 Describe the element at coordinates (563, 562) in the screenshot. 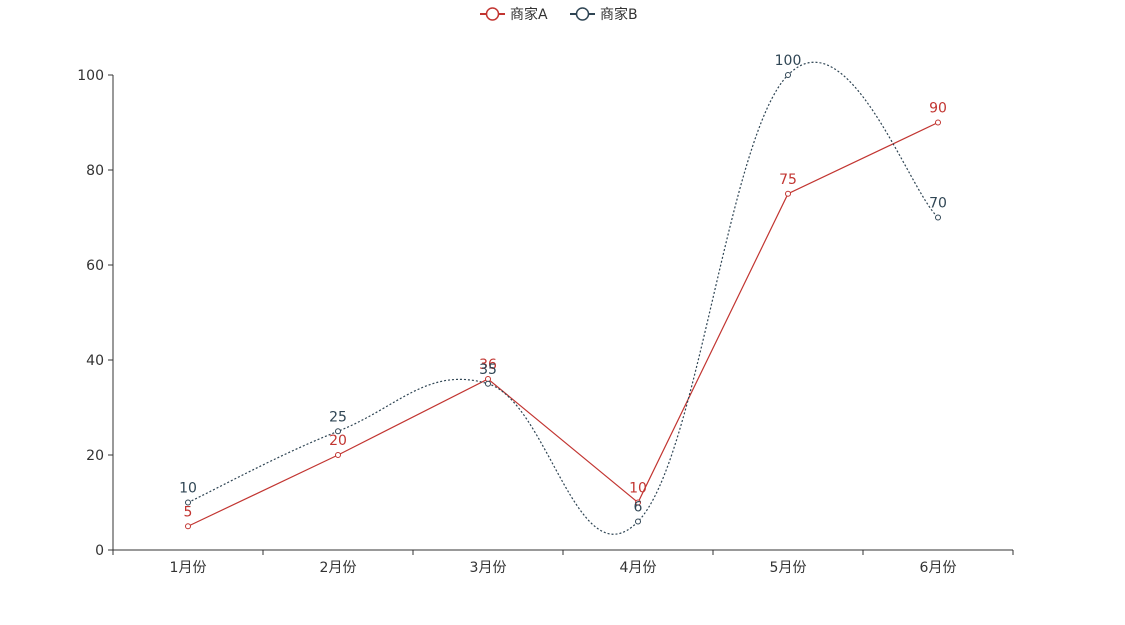

I see `x-axis: 1月份 2月份 3月份 4月份 5月份 6月份` at that location.